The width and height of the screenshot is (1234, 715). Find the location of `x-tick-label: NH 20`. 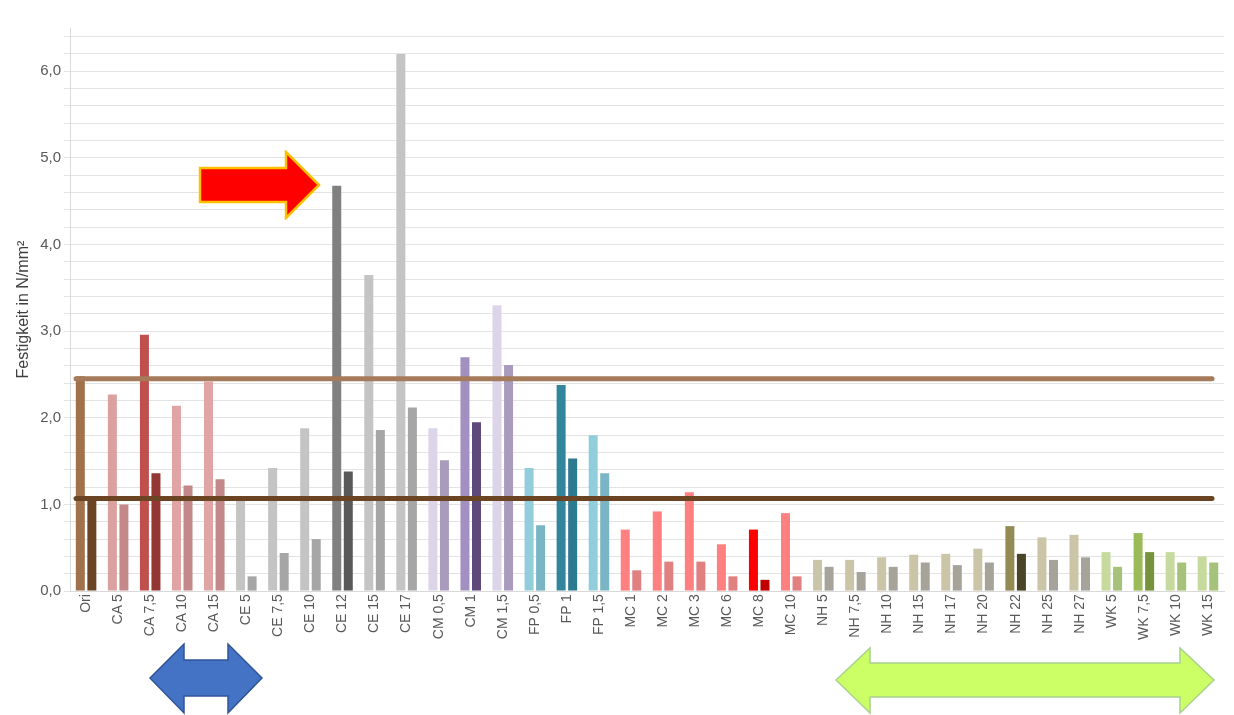

x-tick-label: NH 20 is located at coordinates (982, 613).